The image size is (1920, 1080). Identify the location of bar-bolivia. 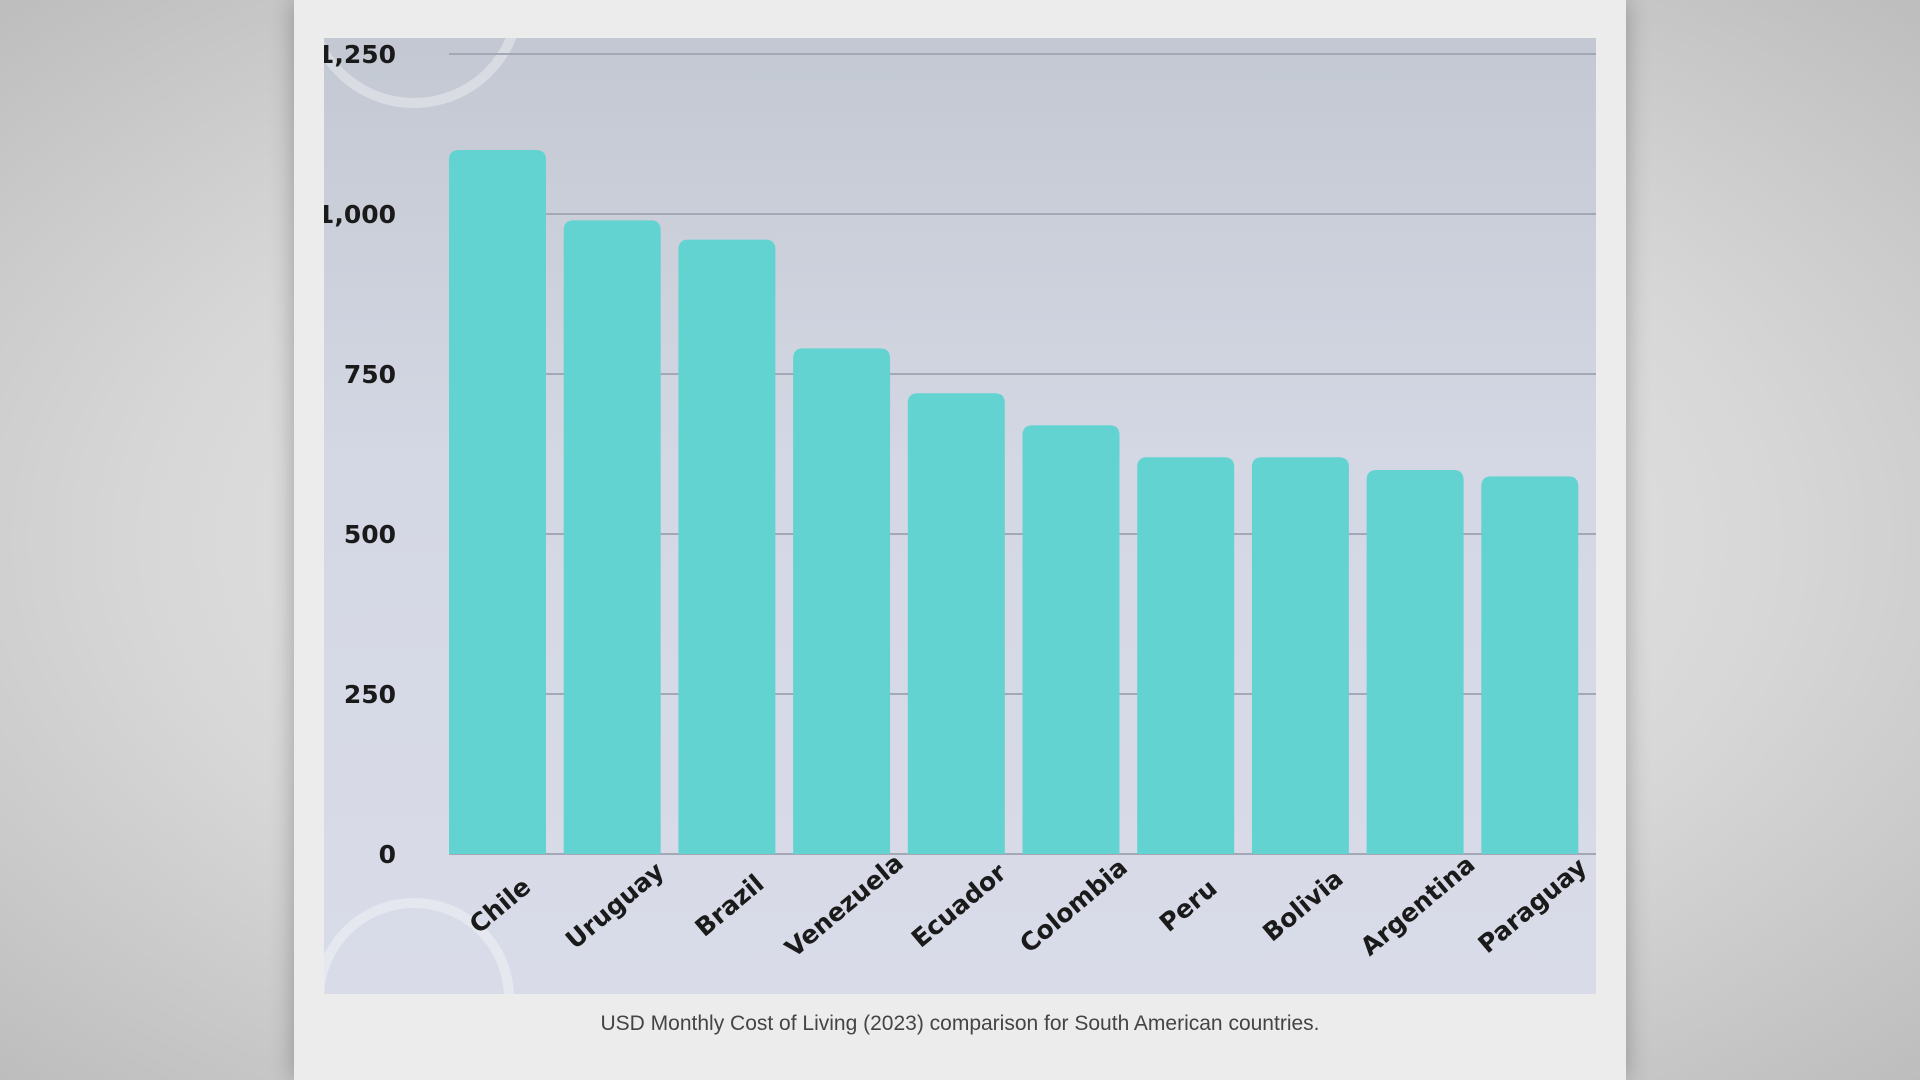
(1300, 655).